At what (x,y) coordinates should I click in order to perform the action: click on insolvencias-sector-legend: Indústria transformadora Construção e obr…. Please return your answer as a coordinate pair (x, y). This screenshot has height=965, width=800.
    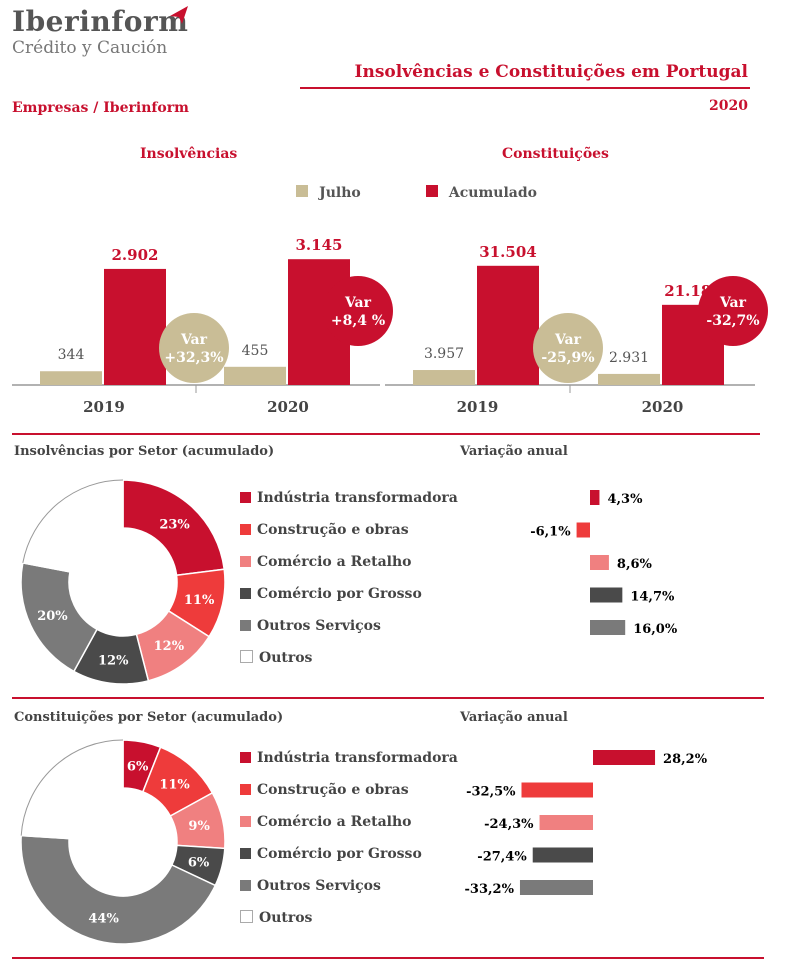
    Looking at the image, I should click on (349, 586).